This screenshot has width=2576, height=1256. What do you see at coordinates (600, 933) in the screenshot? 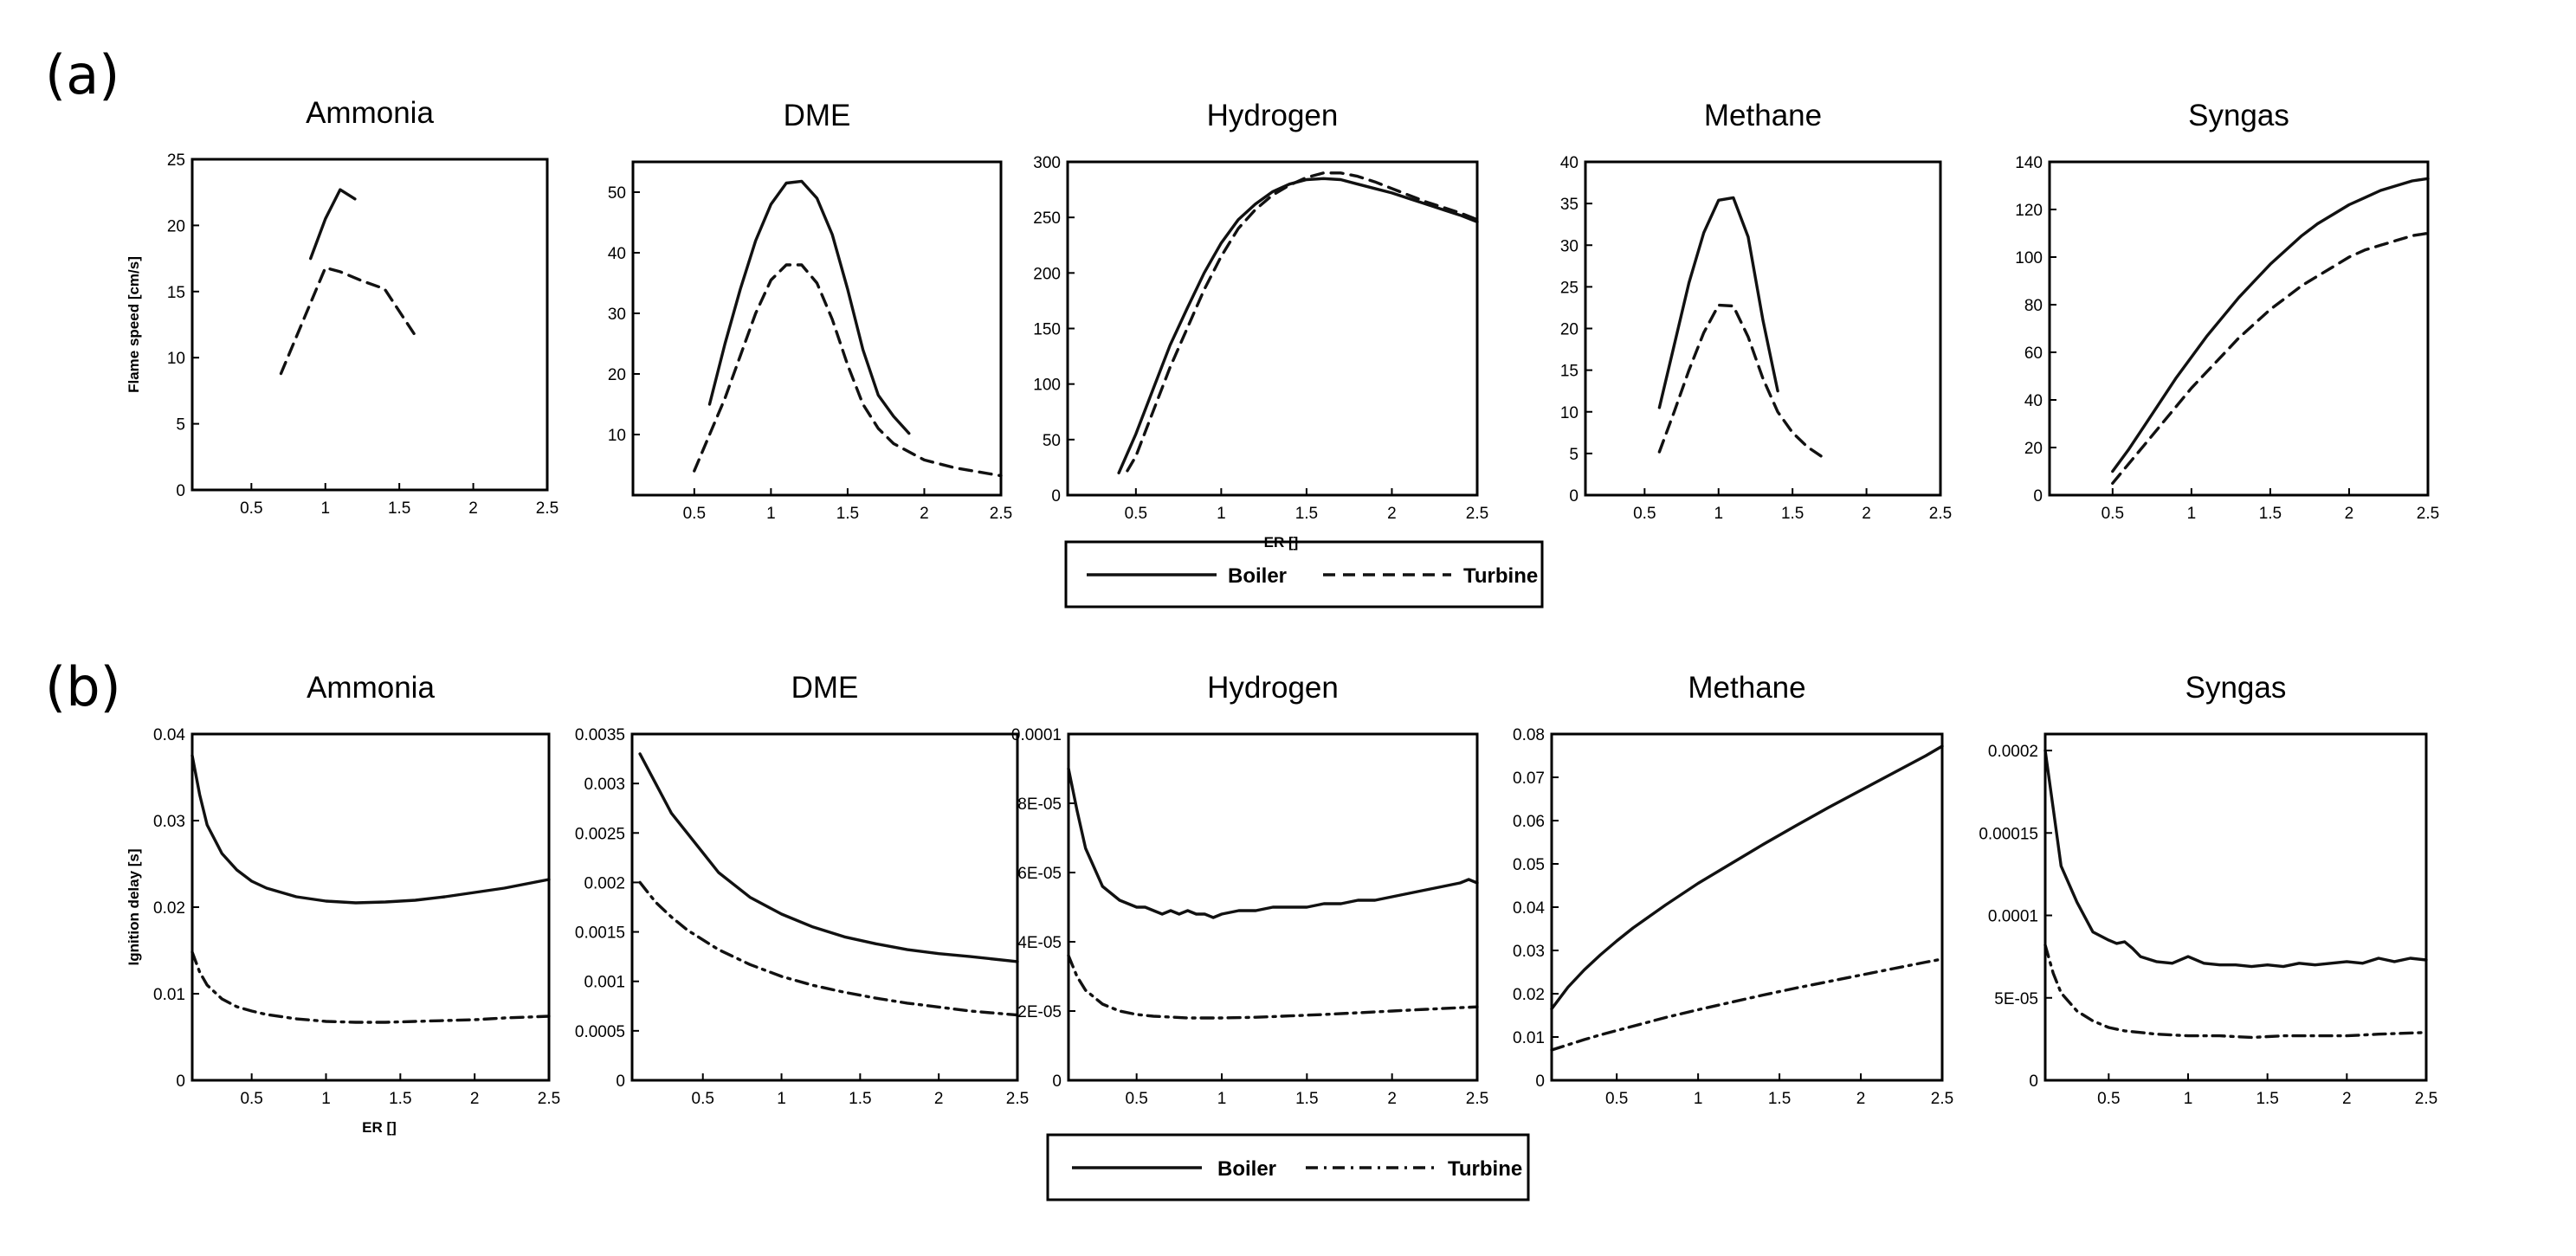
I see `y-tick-label: 0.0015` at bounding box center [600, 933].